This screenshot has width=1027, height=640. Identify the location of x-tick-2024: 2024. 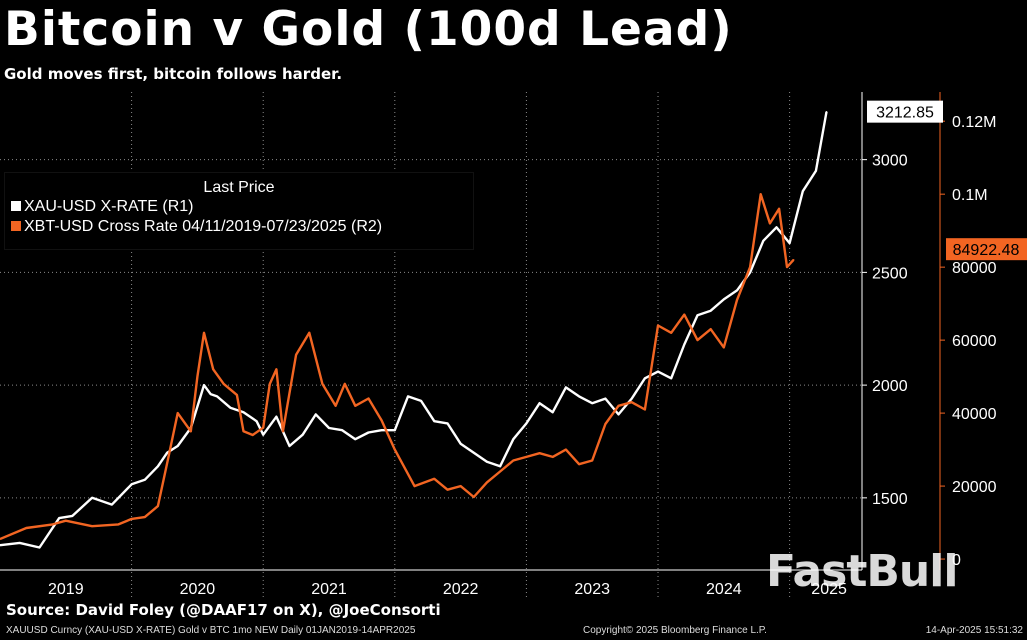
(724, 589).